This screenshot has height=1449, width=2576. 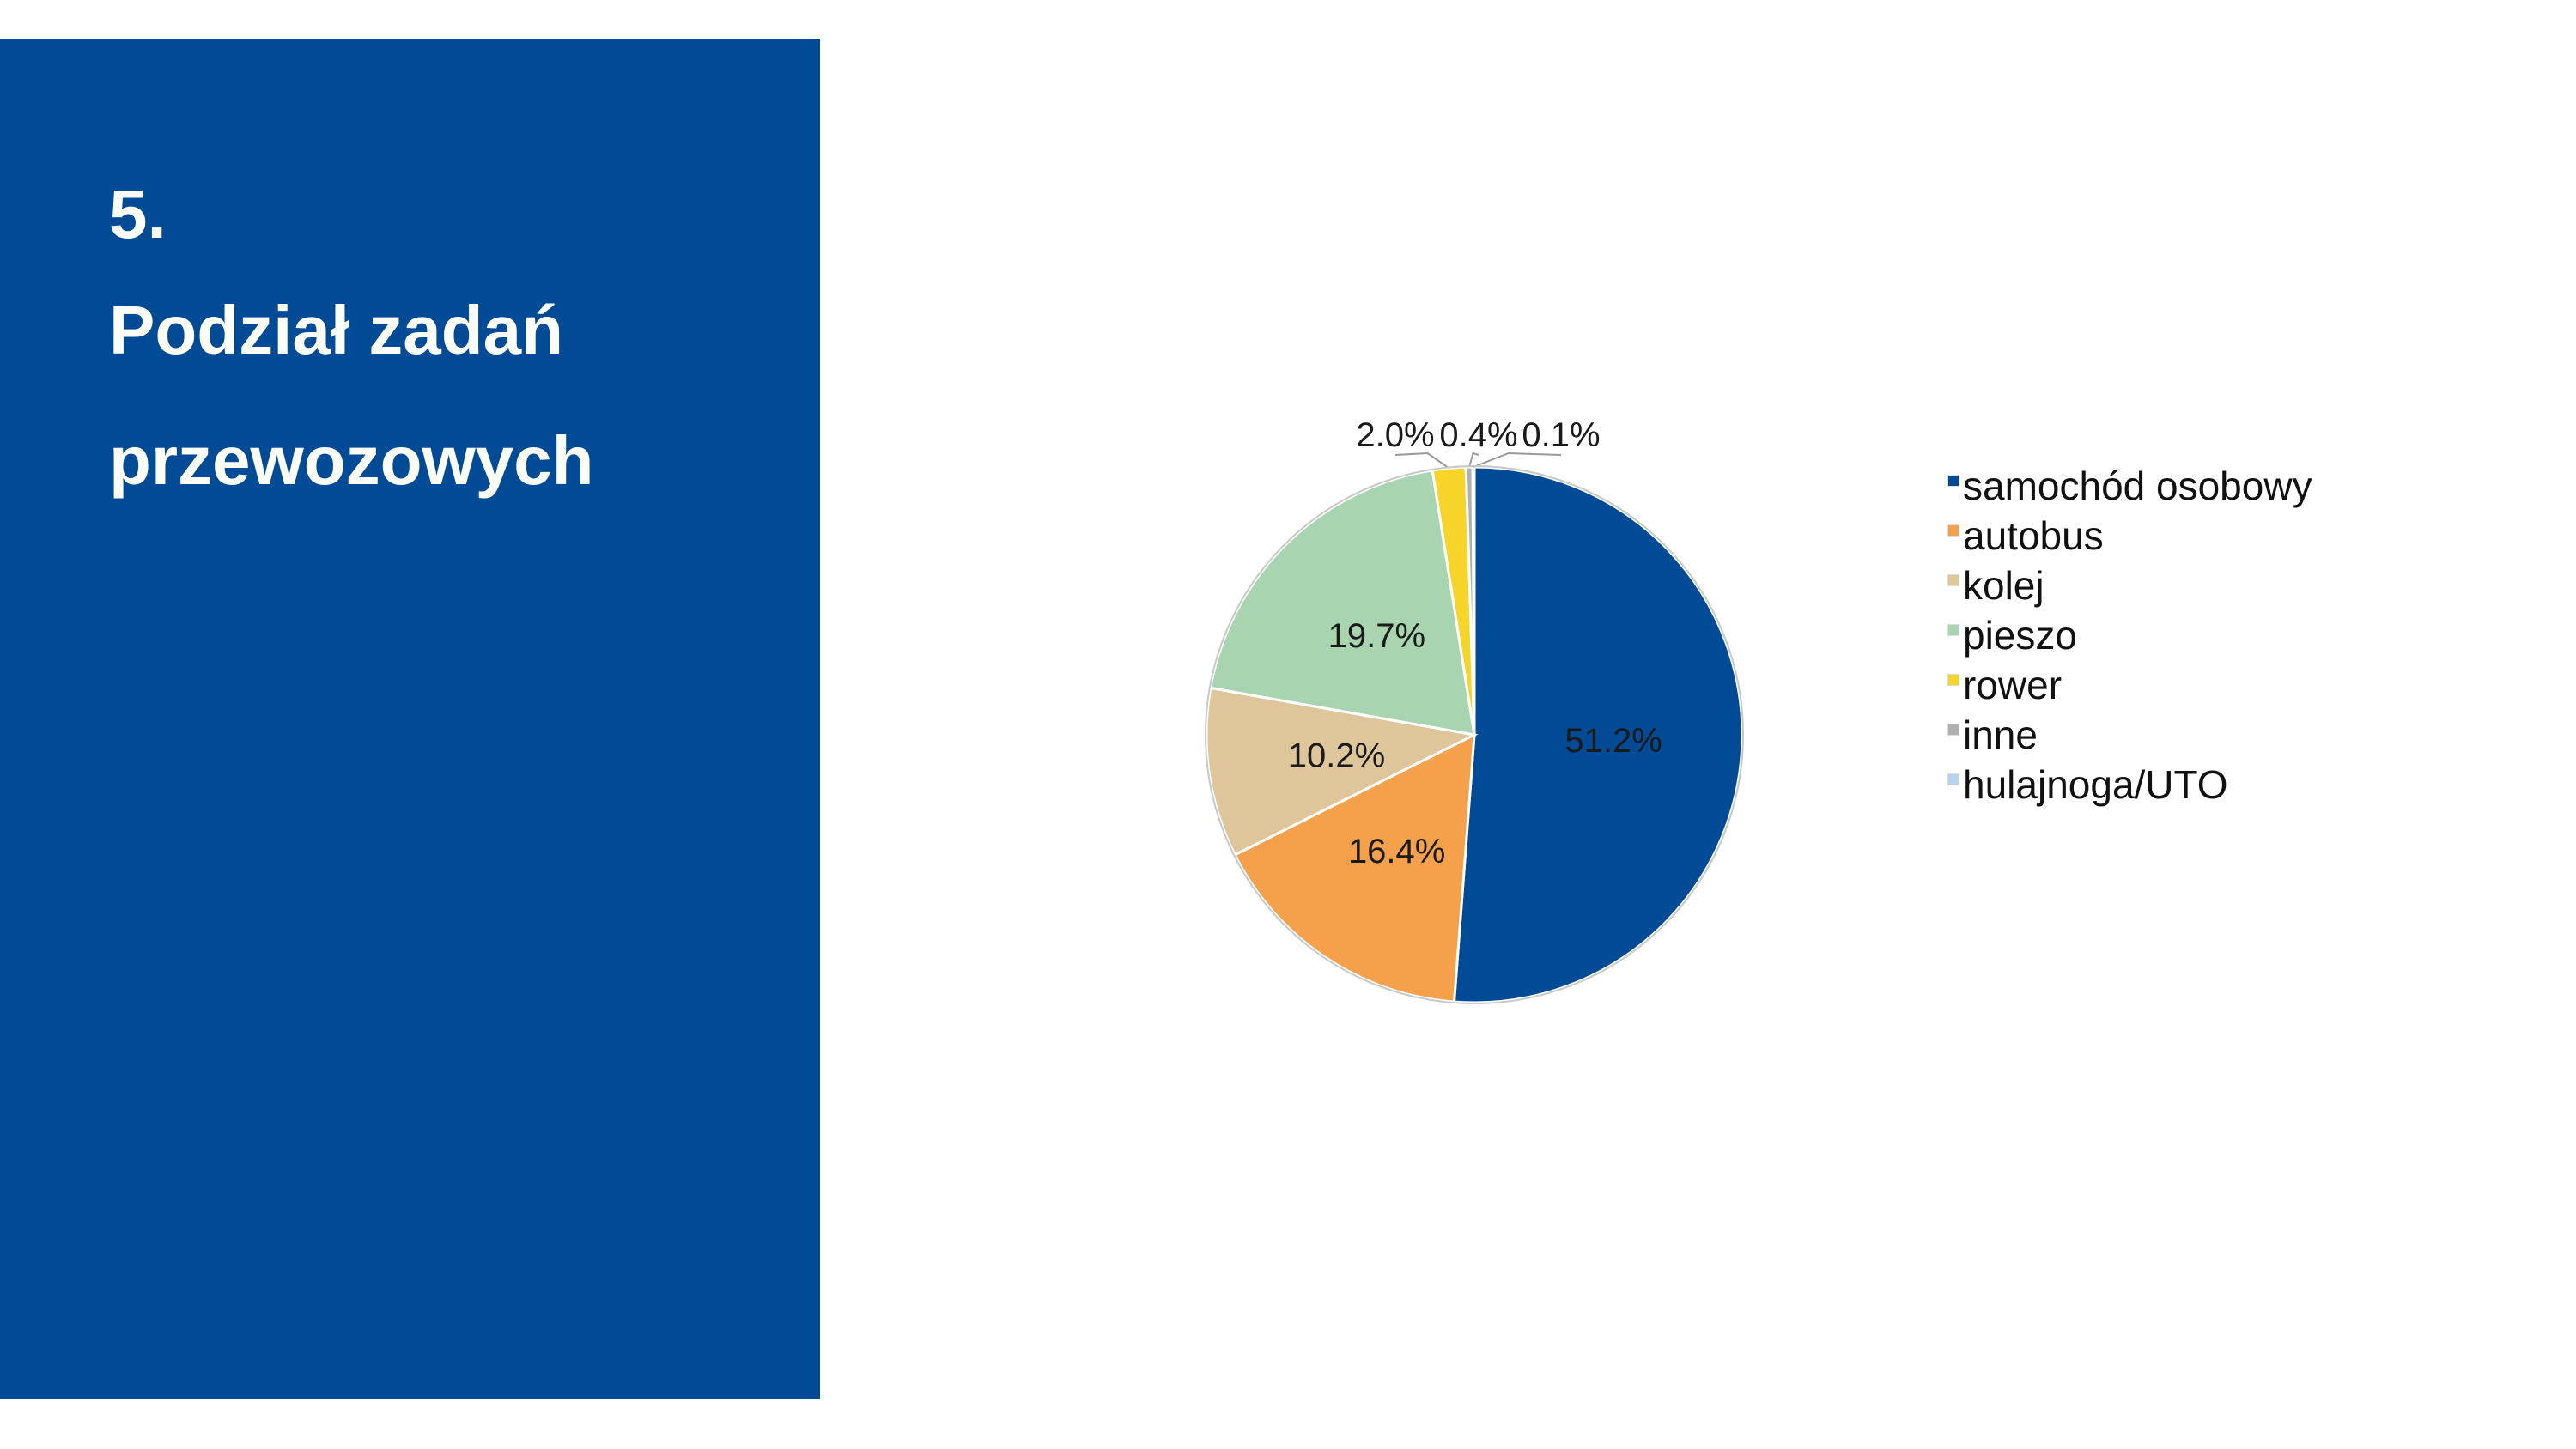 I want to click on legend-item: kolej, so click(x=1996, y=585).